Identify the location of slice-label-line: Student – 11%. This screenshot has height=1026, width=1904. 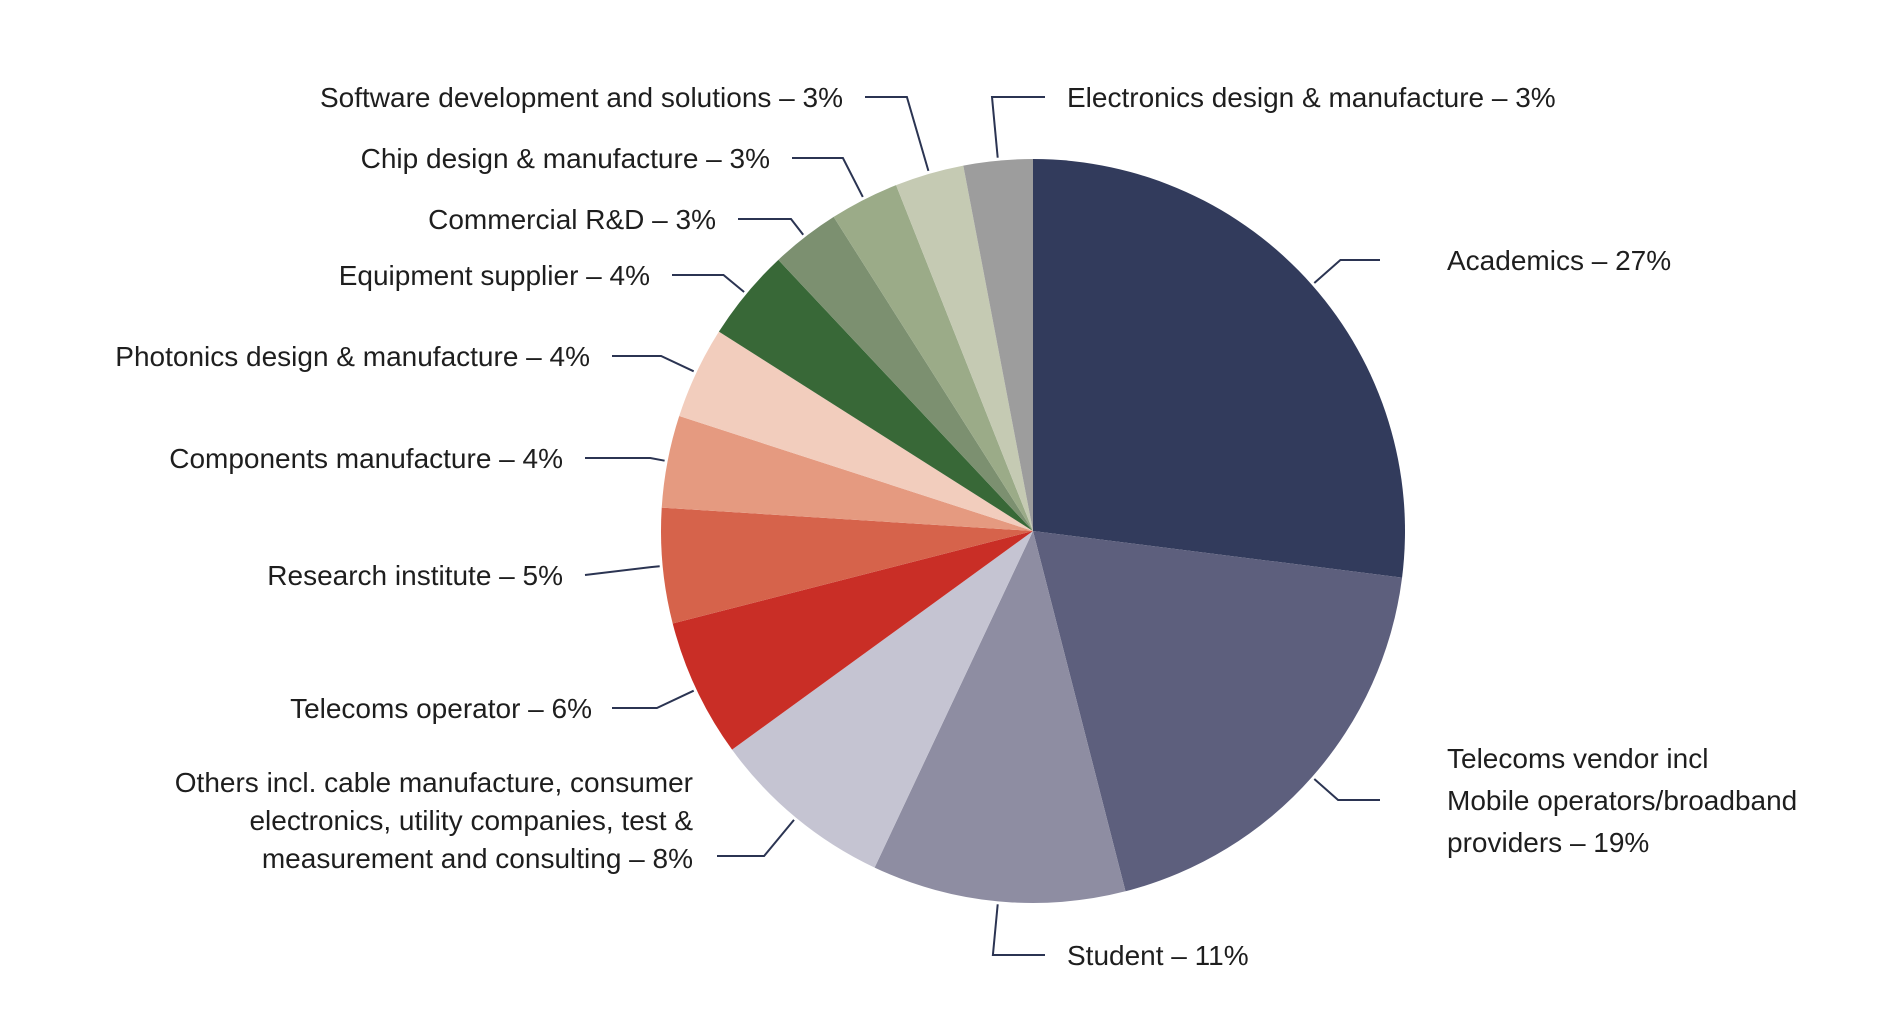
(1158, 955).